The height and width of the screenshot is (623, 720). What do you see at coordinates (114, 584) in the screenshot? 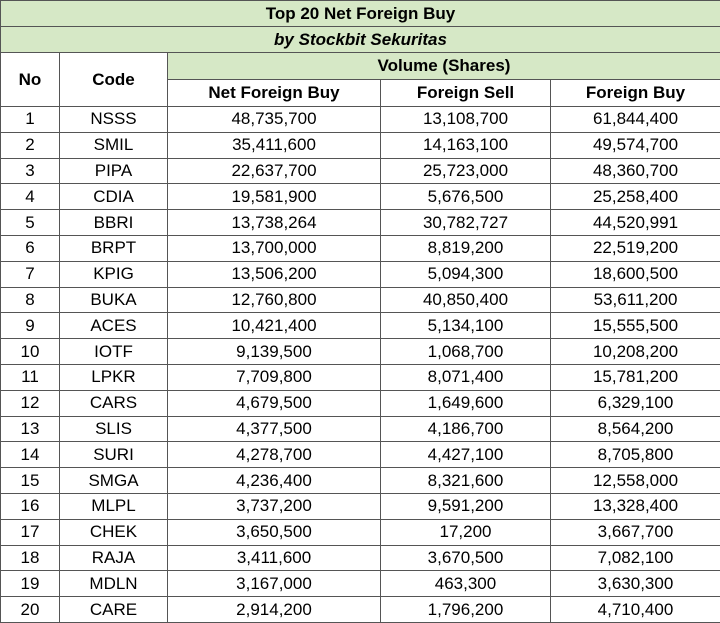
I see `cell-code: MDLN` at bounding box center [114, 584].